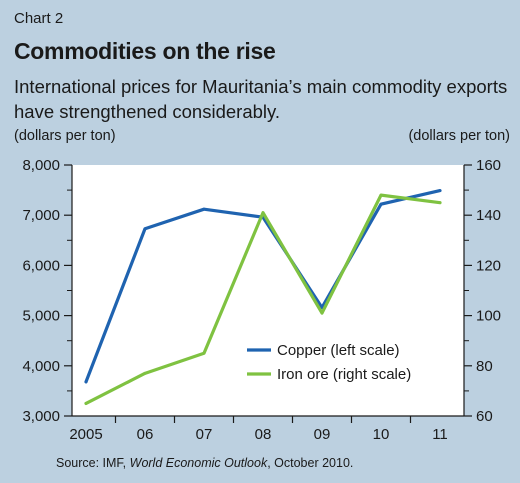  What do you see at coordinates (204, 434) in the screenshot?
I see `x-axis-tick-label: 07` at bounding box center [204, 434].